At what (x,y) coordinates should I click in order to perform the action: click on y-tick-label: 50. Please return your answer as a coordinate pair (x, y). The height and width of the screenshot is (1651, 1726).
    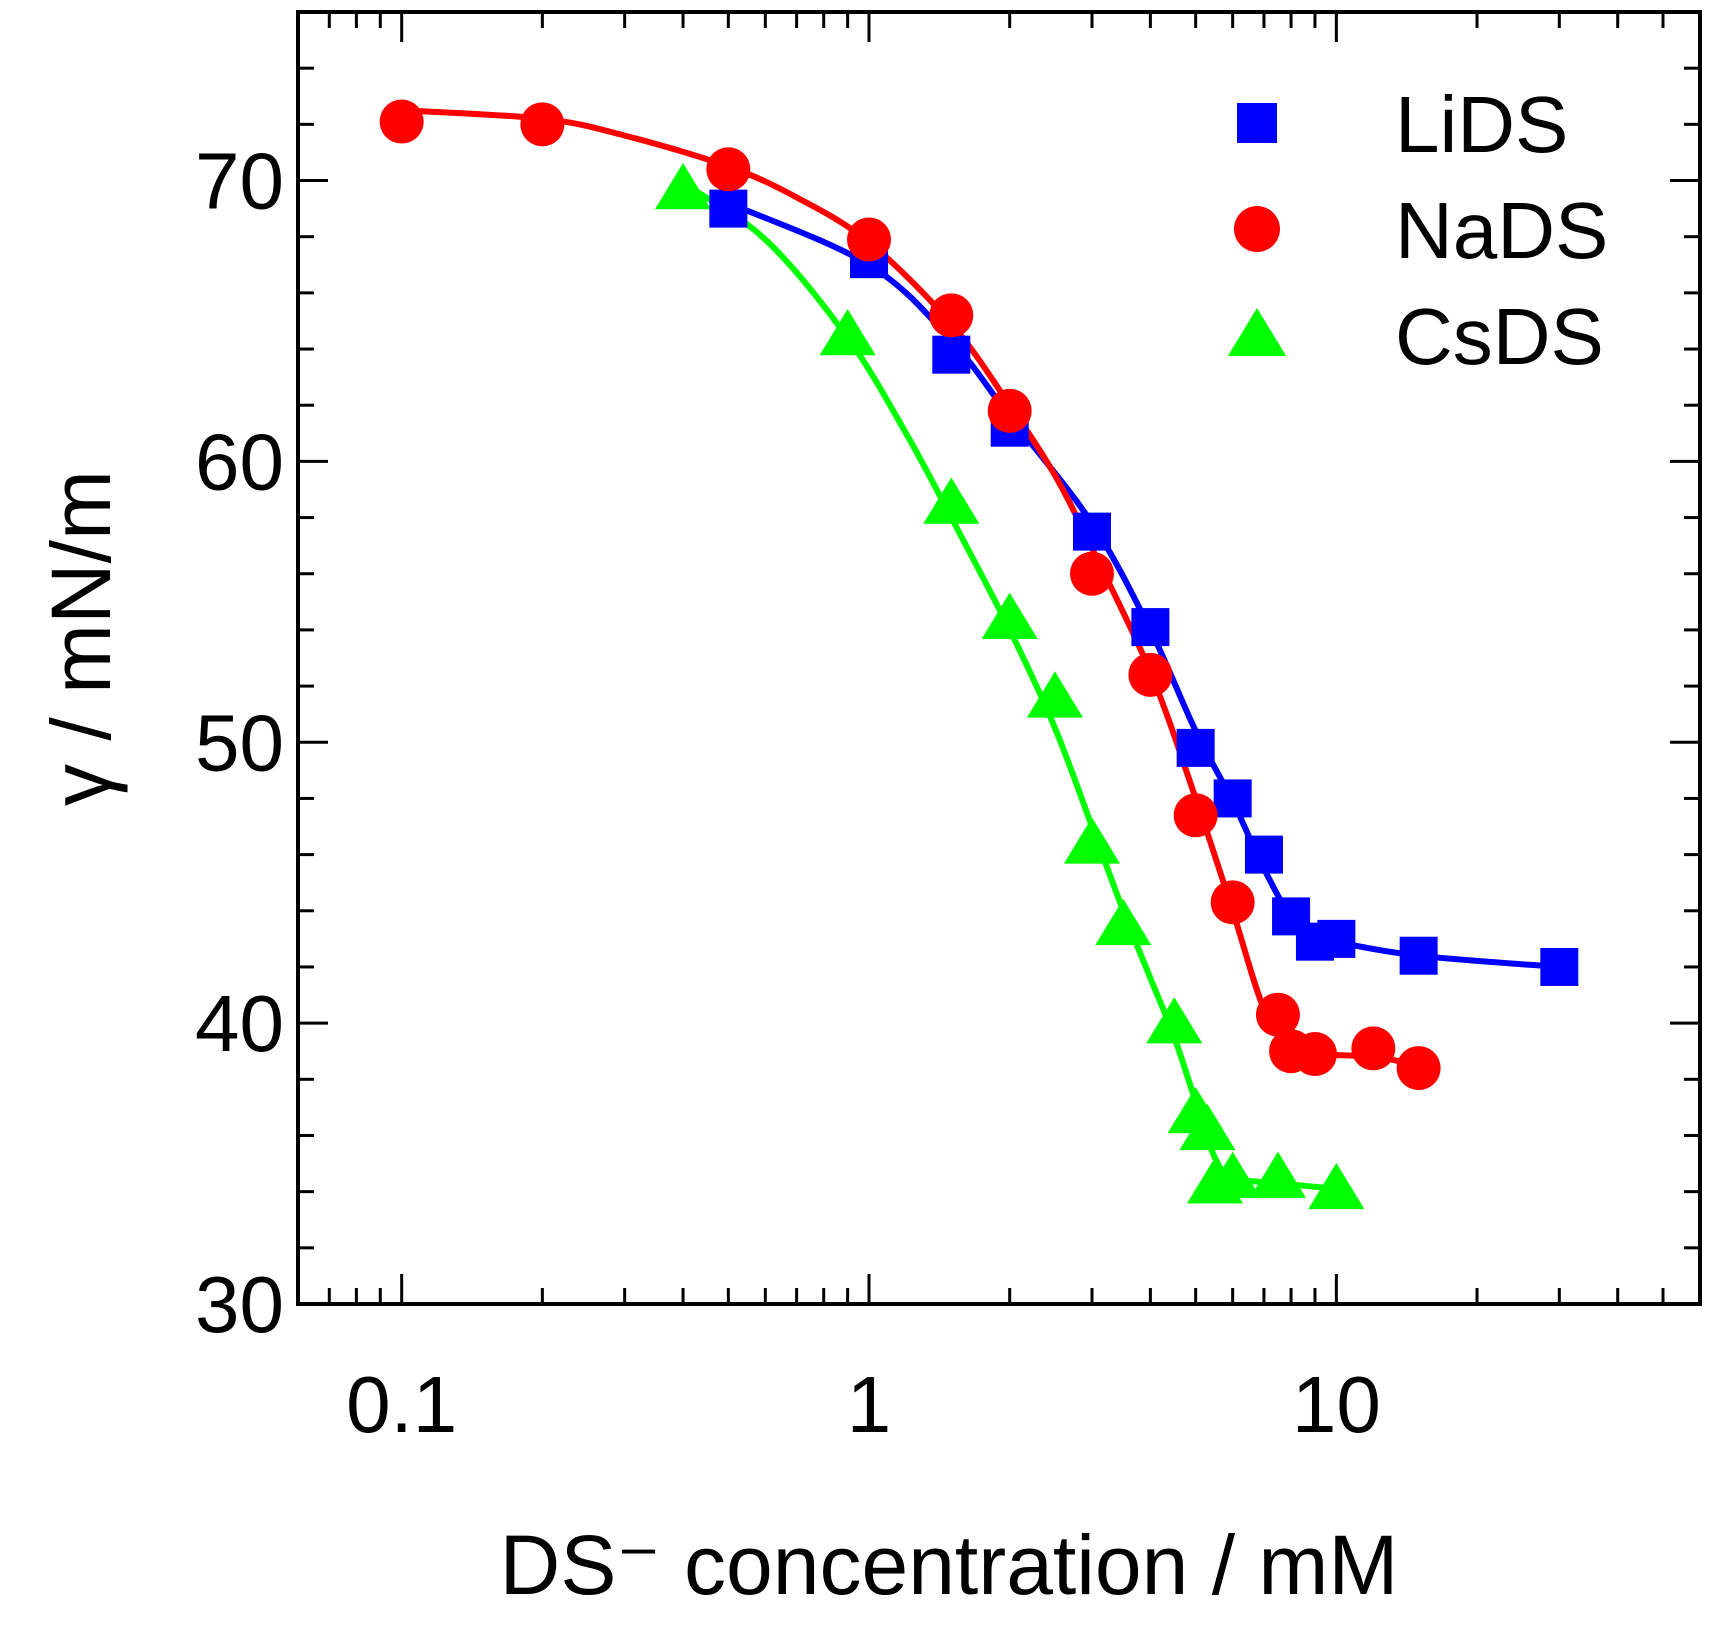
    Looking at the image, I should click on (239, 742).